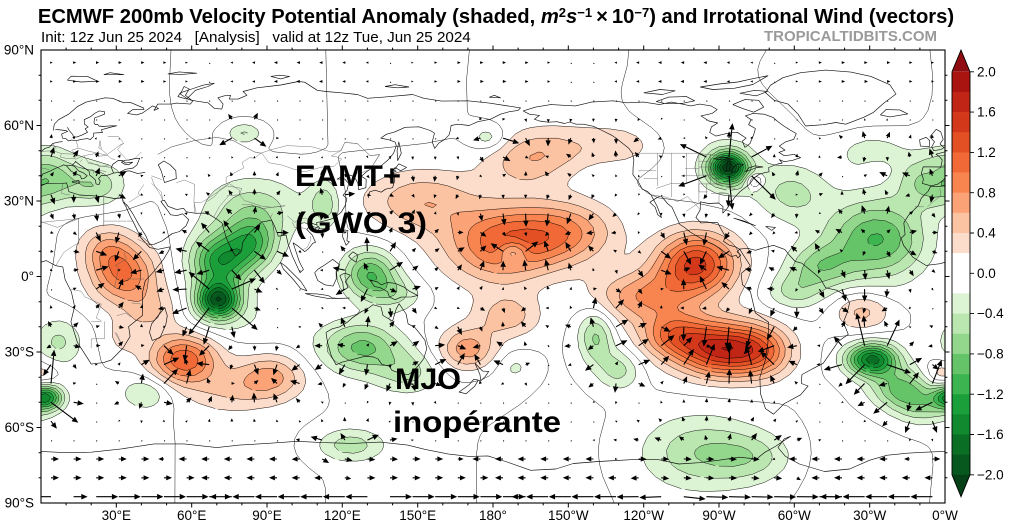 This screenshot has height=527, width=1024. What do you see at coordinates (19, 50) in the screenshot?
I see `svg-text: 90°N` at bounding box center [19, 50].